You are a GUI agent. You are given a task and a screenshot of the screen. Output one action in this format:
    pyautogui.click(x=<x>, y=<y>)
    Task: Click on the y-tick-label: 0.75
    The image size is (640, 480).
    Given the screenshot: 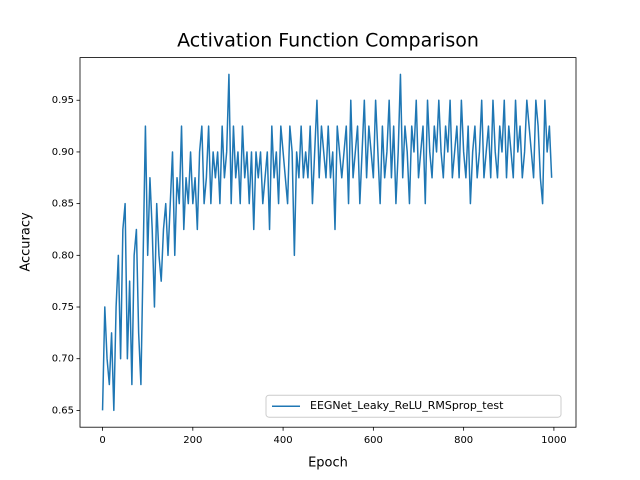 What is the action you would take?
    pyautogui.click(x=63, y=307)
    